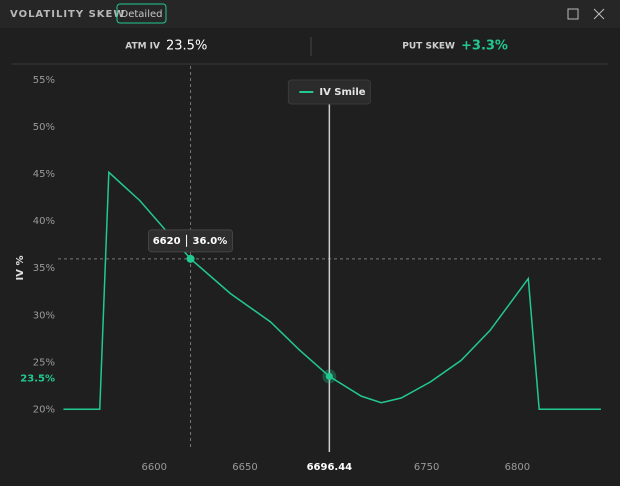  Describe the element at coordinates (44, 315) in the screenshot. I see `y-tick-label: 30%` at that location.